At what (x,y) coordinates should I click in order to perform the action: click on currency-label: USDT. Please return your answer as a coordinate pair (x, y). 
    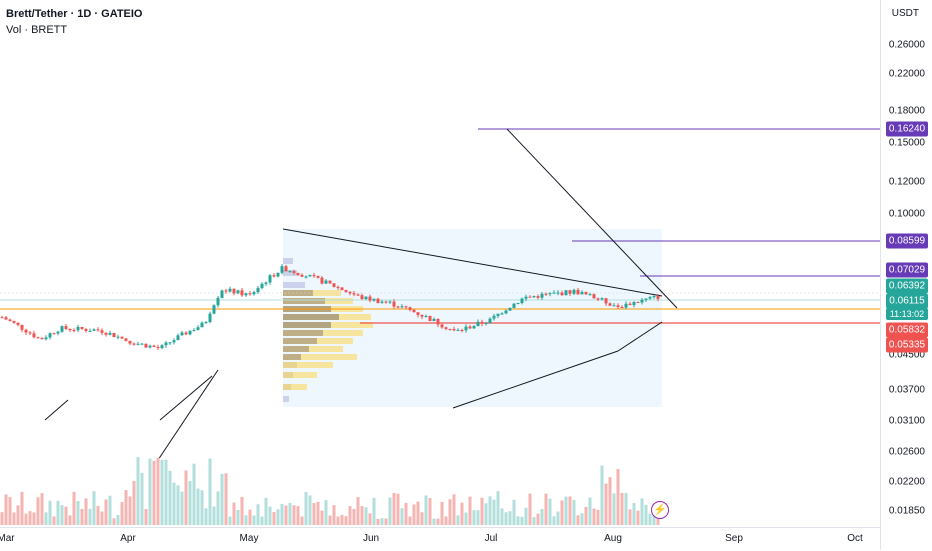
    Looking at the image, I should click on (905, 13).